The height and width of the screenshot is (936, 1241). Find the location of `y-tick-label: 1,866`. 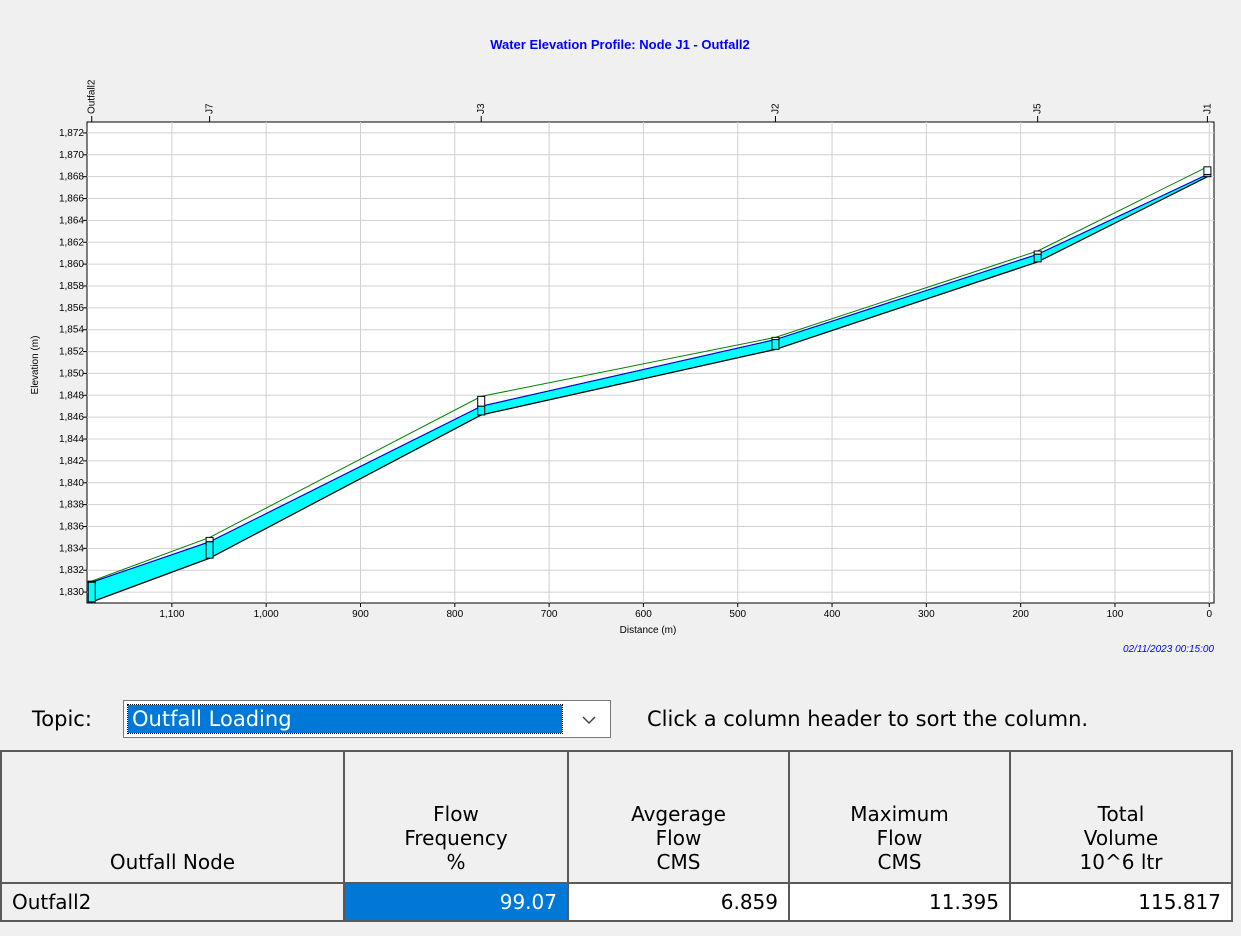

y-tick-label: 1,866 is located at coordinates (71, 199).